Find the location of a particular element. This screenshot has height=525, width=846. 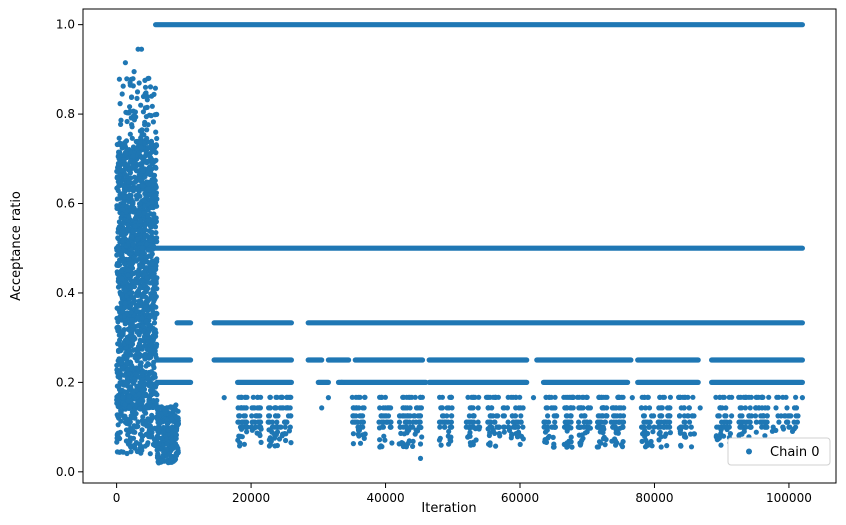

y-axis-label: Acceptance ratio is located at coordinates (16, 246).